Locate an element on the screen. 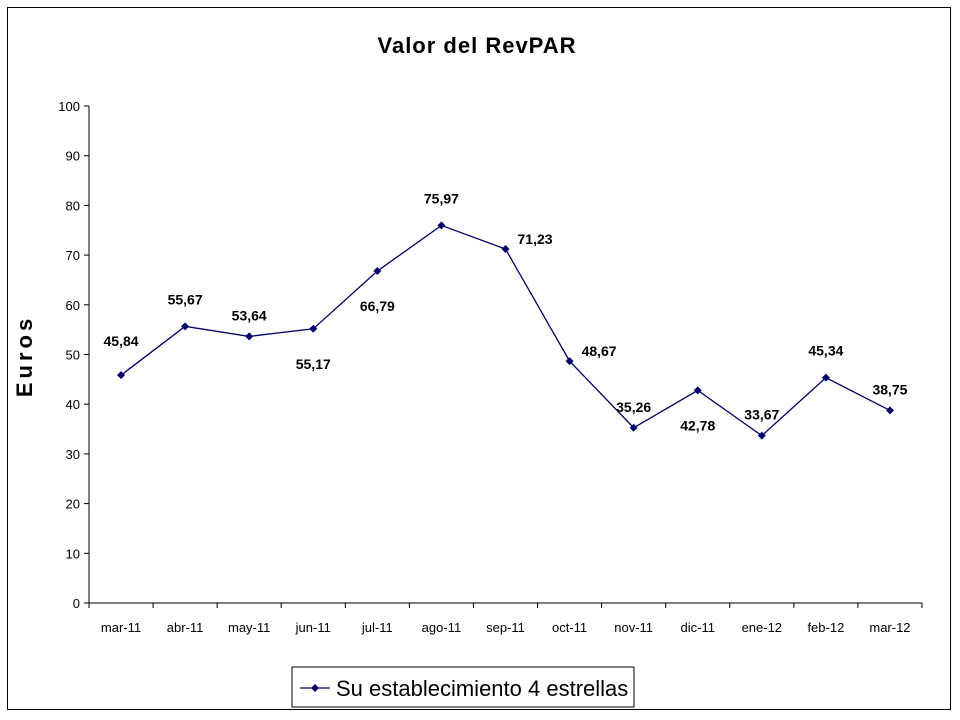  y-axis-title: Euros is located at coordinates (24, 356).